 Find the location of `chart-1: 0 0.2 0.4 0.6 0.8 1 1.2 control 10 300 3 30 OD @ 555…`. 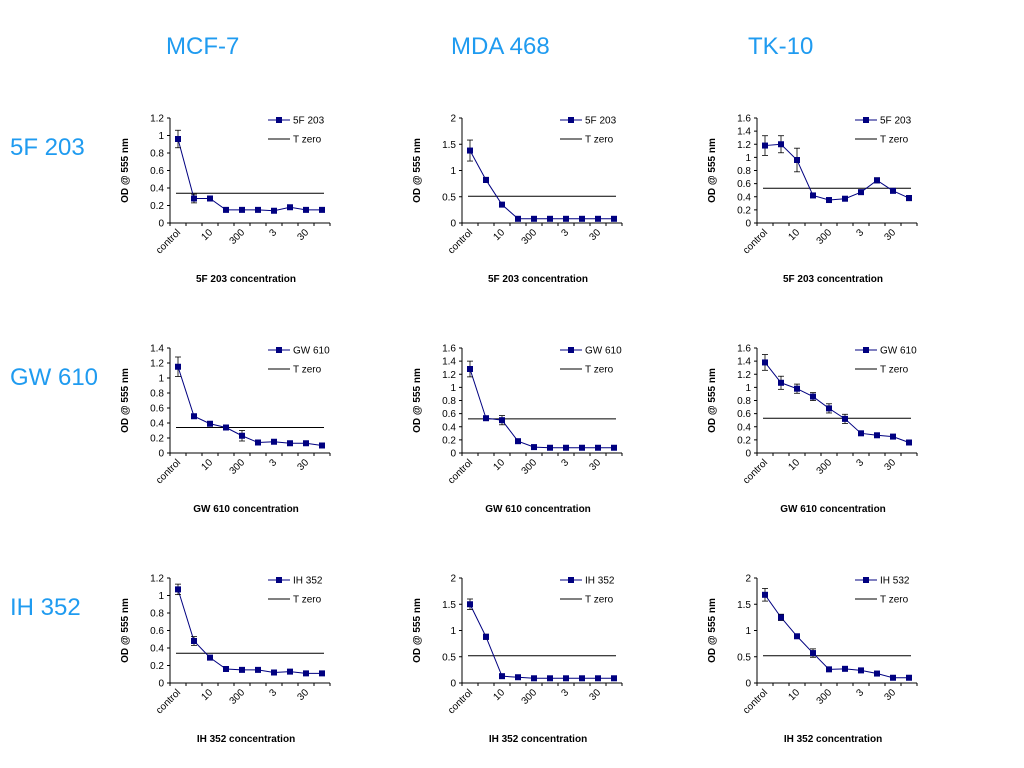

chart-1: 0 0.2 0.4 0.6 0.8 1 1.2 control 10 300 3 30 OD @ 555… is located at coordinates (225, 199).